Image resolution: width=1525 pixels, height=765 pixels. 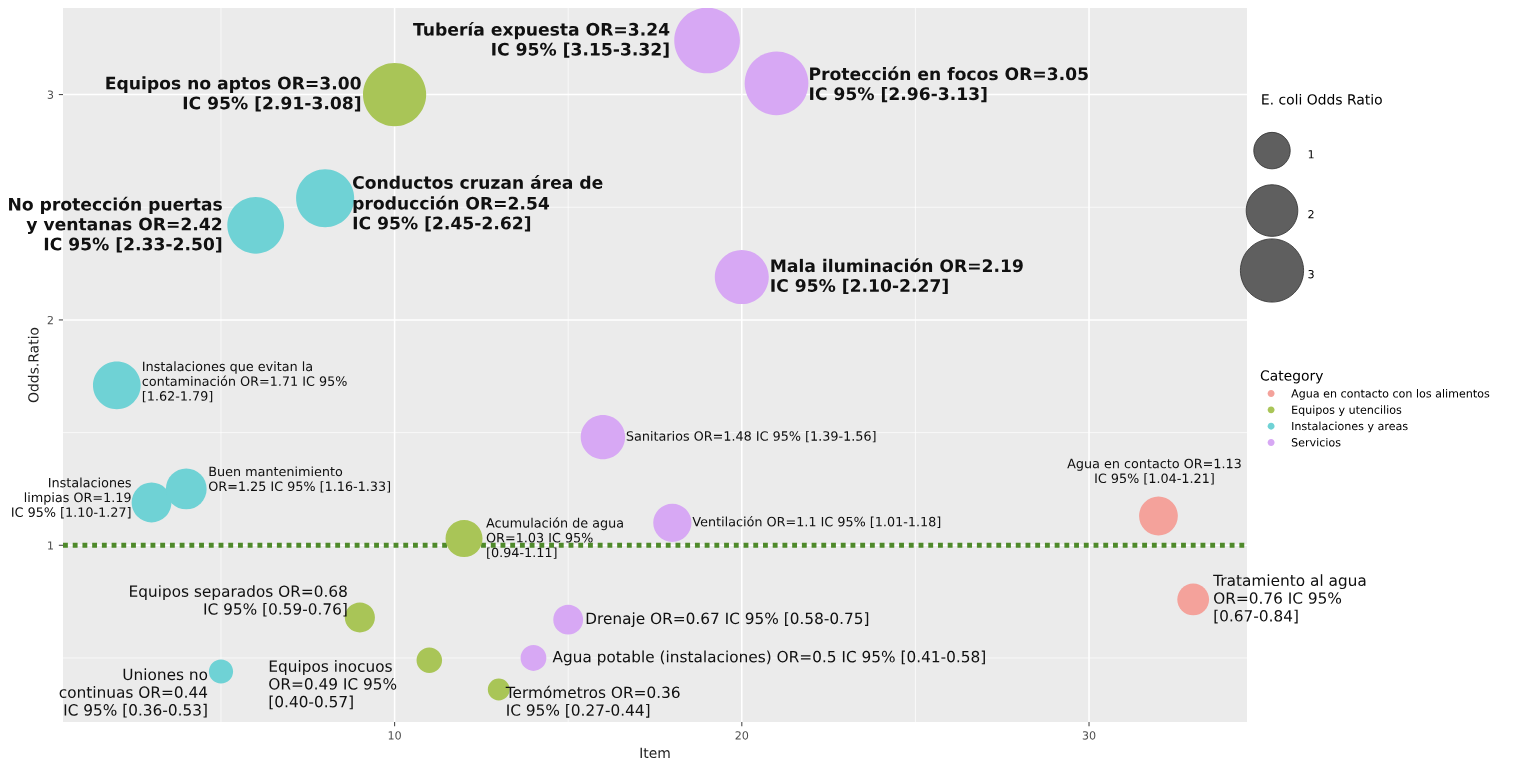 I want to click on annotation: Equipos no aptos OR=3.00 IC 95% [2.91-3.08], so click(x=233, y=94).